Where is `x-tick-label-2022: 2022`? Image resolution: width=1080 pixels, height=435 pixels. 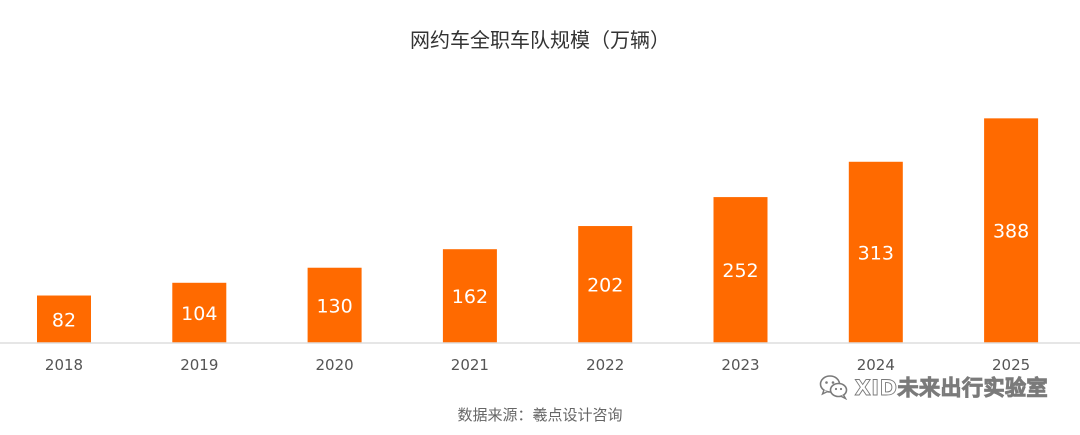
x-tick-label-2022: 2022 is located at coordinates (605, 365).